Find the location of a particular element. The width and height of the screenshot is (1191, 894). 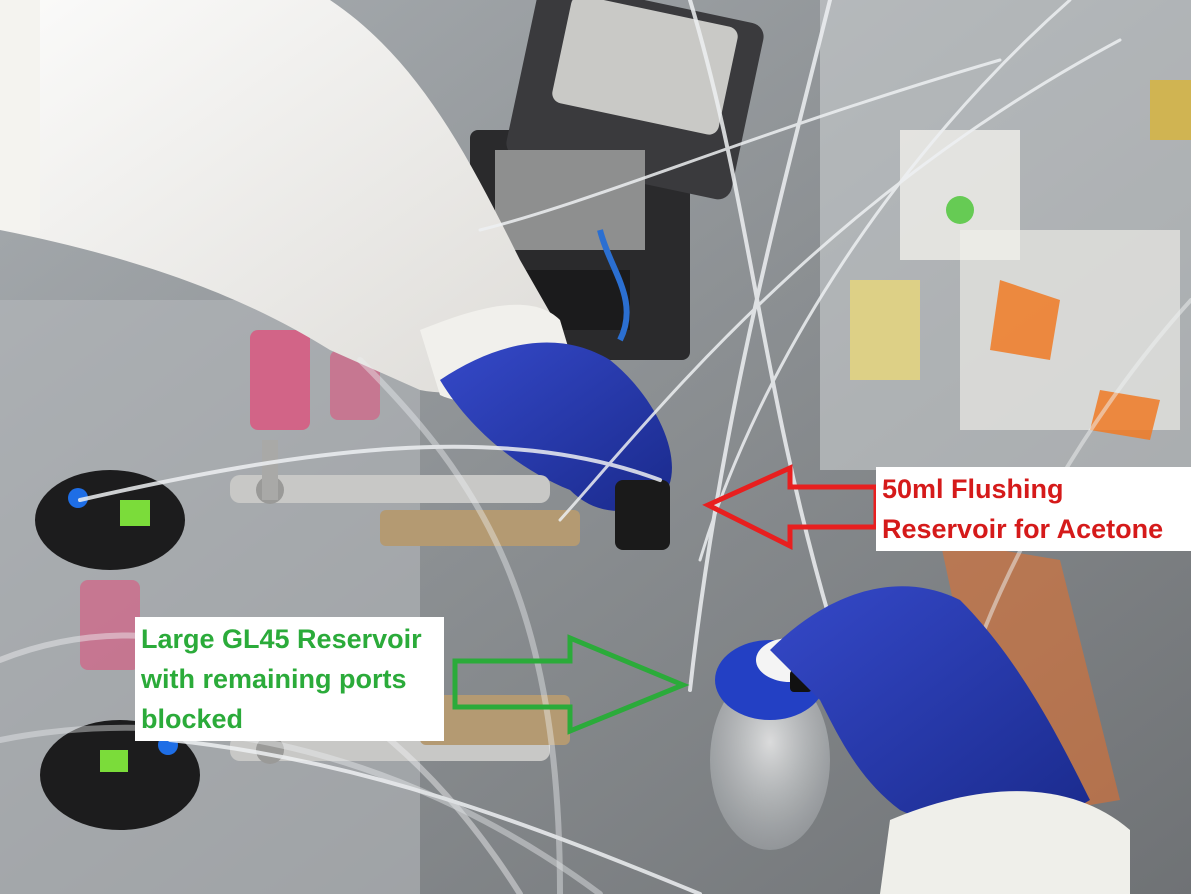

black-fitting is located at coordinates (642, 515).